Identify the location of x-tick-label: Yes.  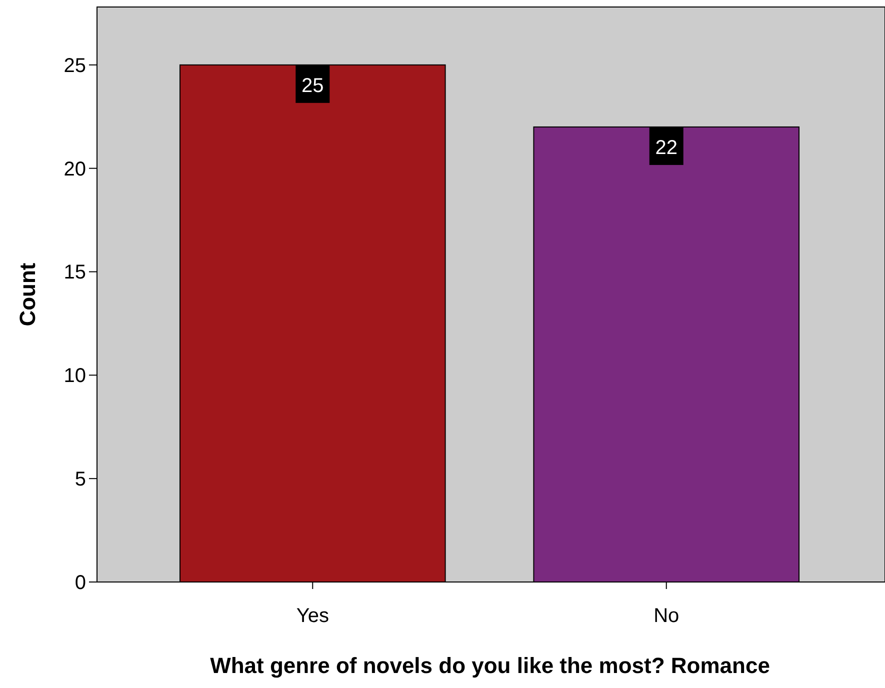
(312, 616).